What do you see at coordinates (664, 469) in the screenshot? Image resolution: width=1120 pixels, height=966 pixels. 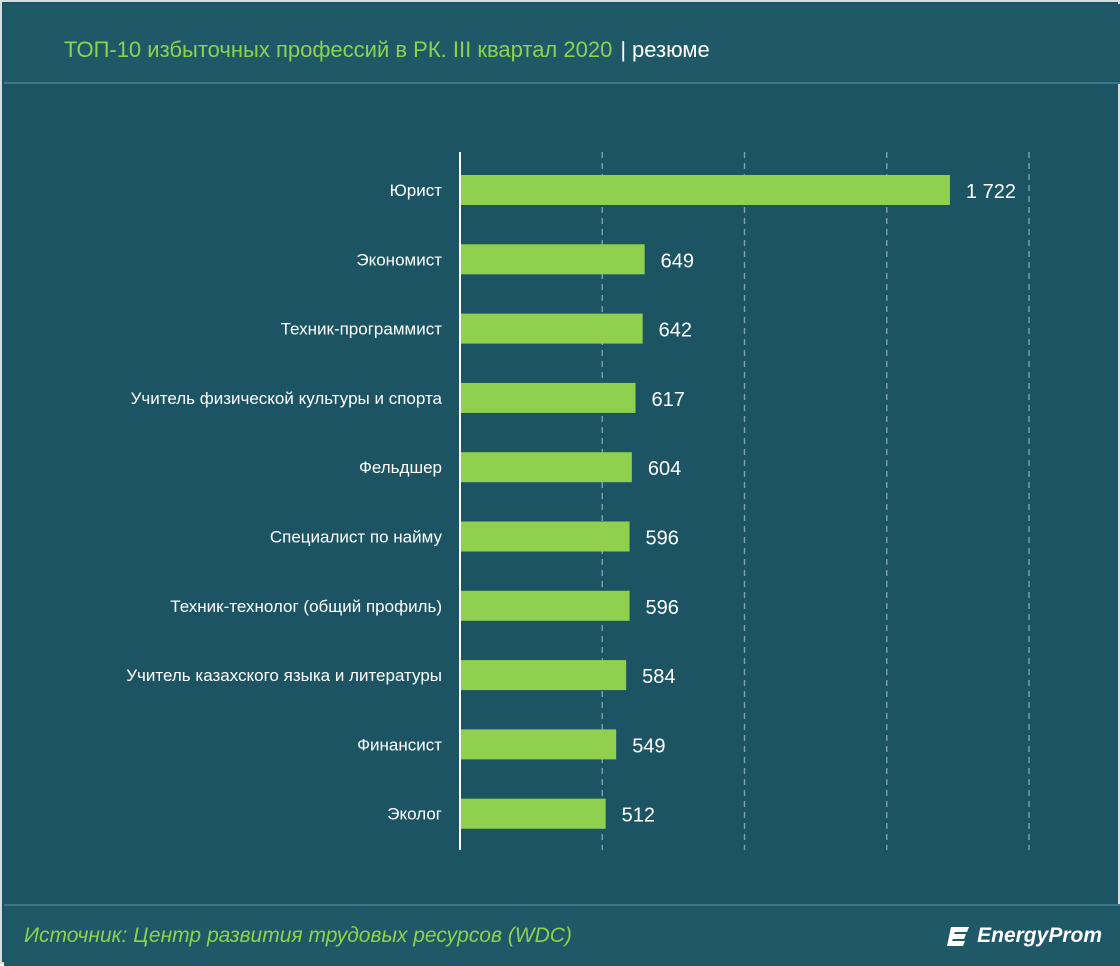 I see `value-label: 604` at bounding box center [664, 469].